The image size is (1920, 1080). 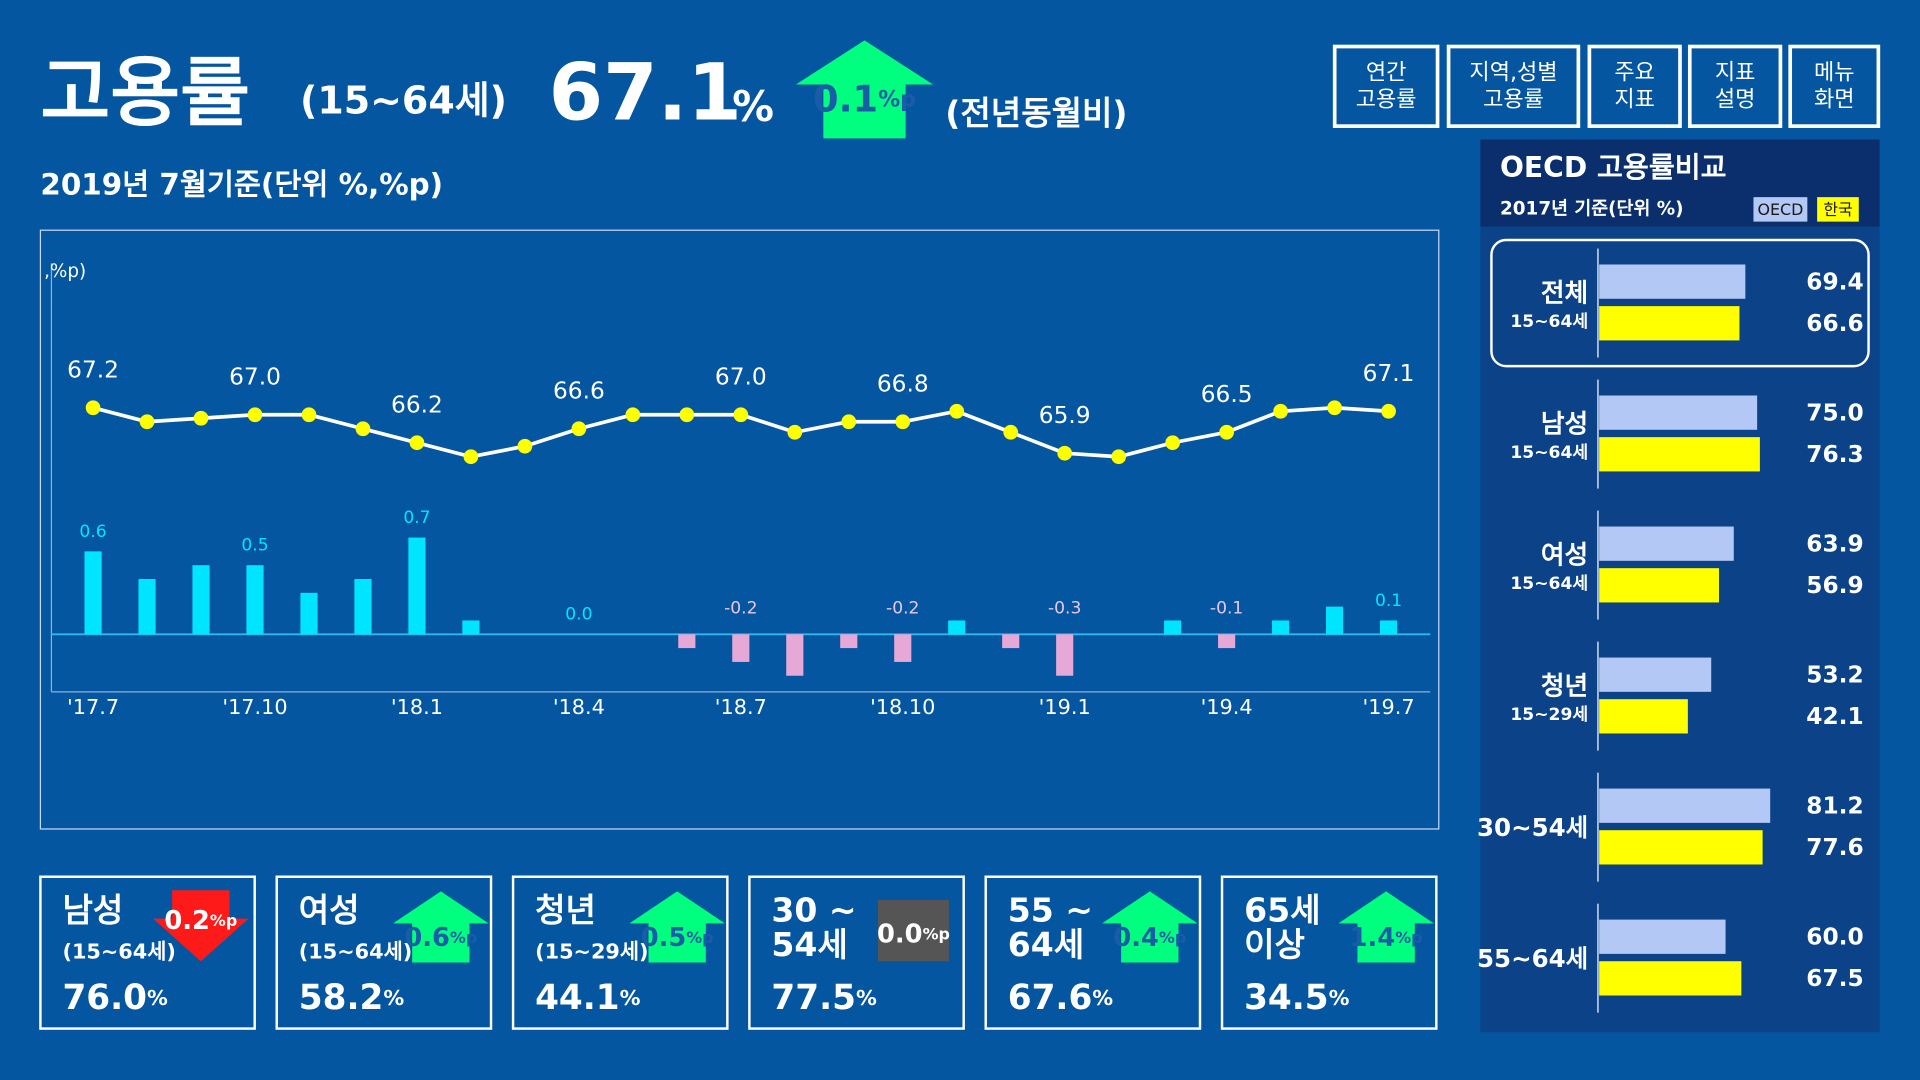 What do you see at coordinates (809, 944) in the screenshot?
I see `card-name: 54세` at bounding box center [809, 944].